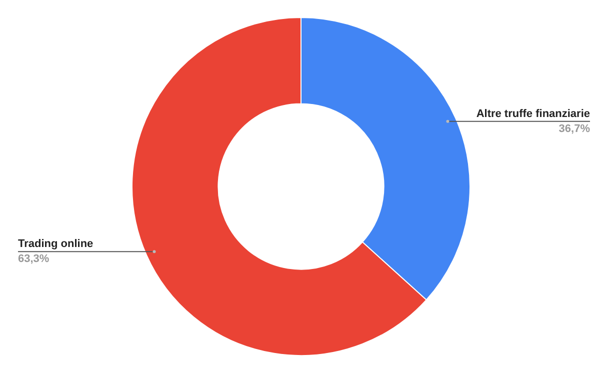 The height and width of the screenshot is (373, 602). What do you see at coordinates (533, 114) in the screenshot?
I see `slice-label: Altre truffe finanziarie` at bounding box center [533, 114].